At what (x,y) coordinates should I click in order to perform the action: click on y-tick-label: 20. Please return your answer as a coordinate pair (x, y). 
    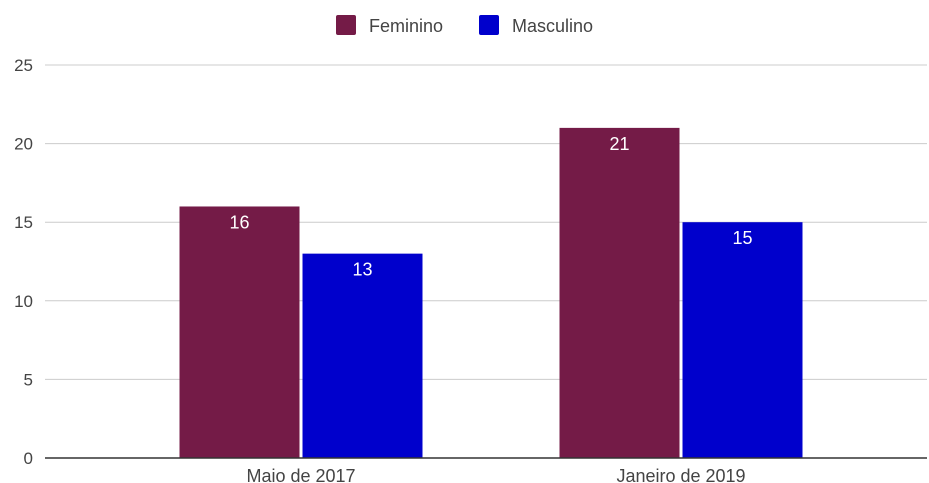
    Looking at the image, I should click on (23, 144).